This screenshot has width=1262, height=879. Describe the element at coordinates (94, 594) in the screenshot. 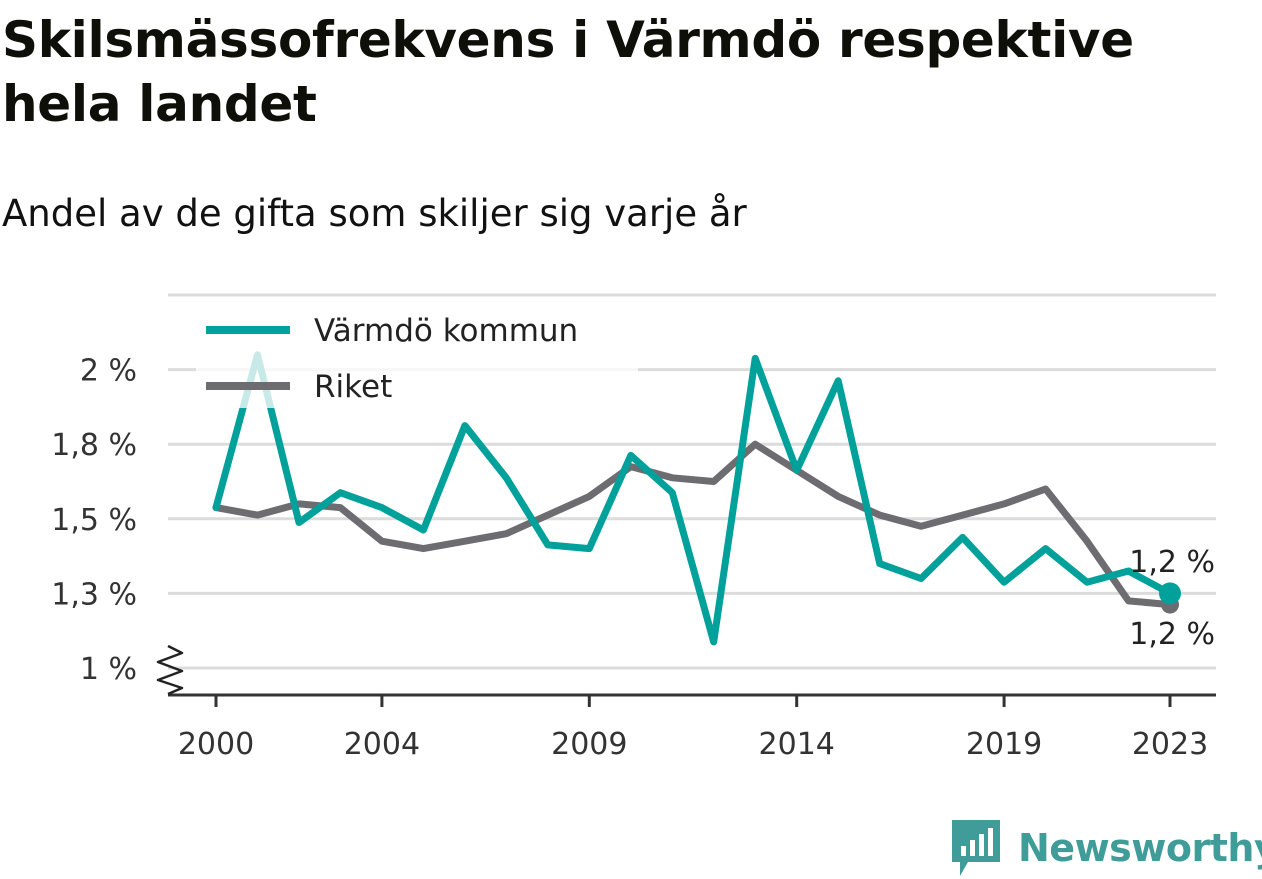

I see `y-tick-label: 1,3 %` at that location.